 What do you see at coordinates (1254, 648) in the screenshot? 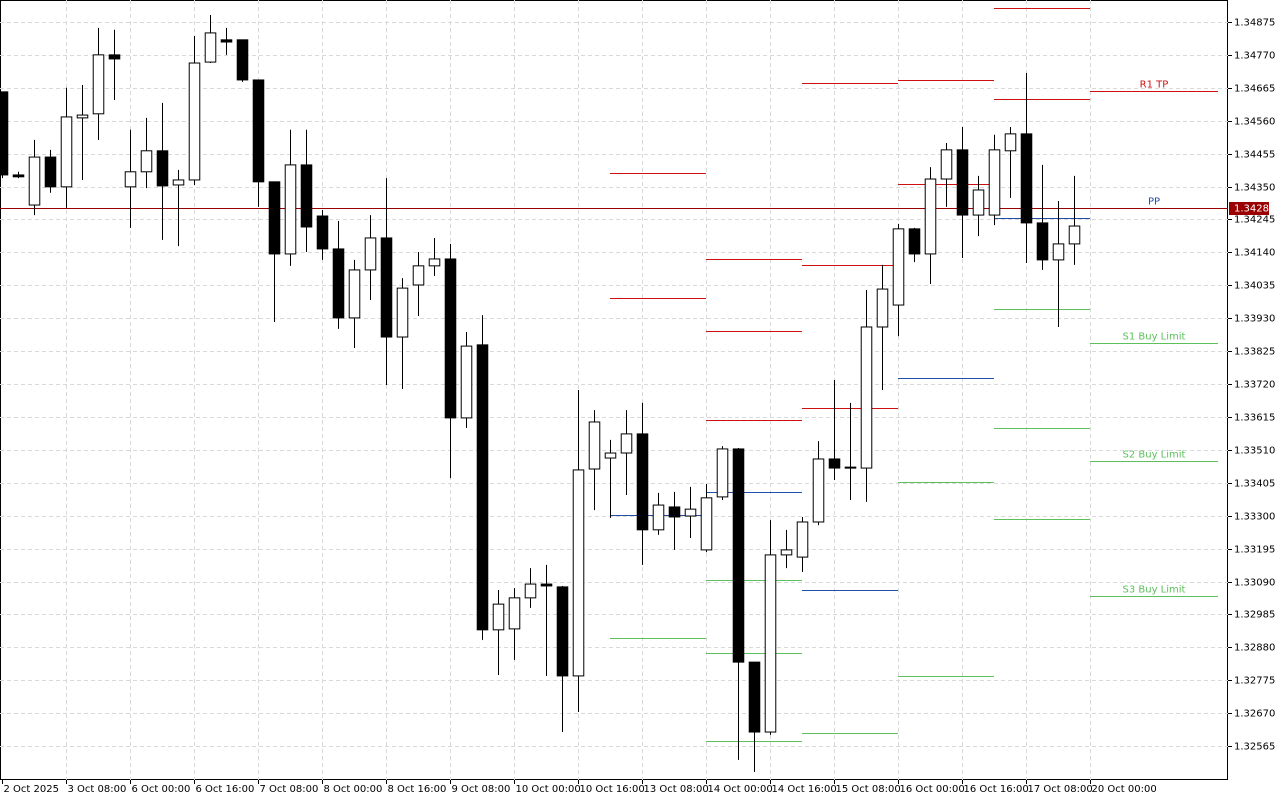
I see `y-tick-label: 1.32880` at bounding box center [1254, 648].